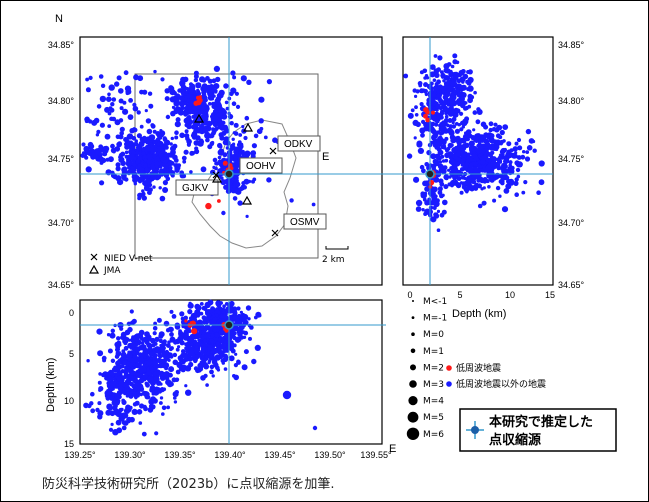  What do you see at coordinates (80, 455) in the screenshot?
I see `lon-tick: 139.25°` at bounding box center [80, 455].